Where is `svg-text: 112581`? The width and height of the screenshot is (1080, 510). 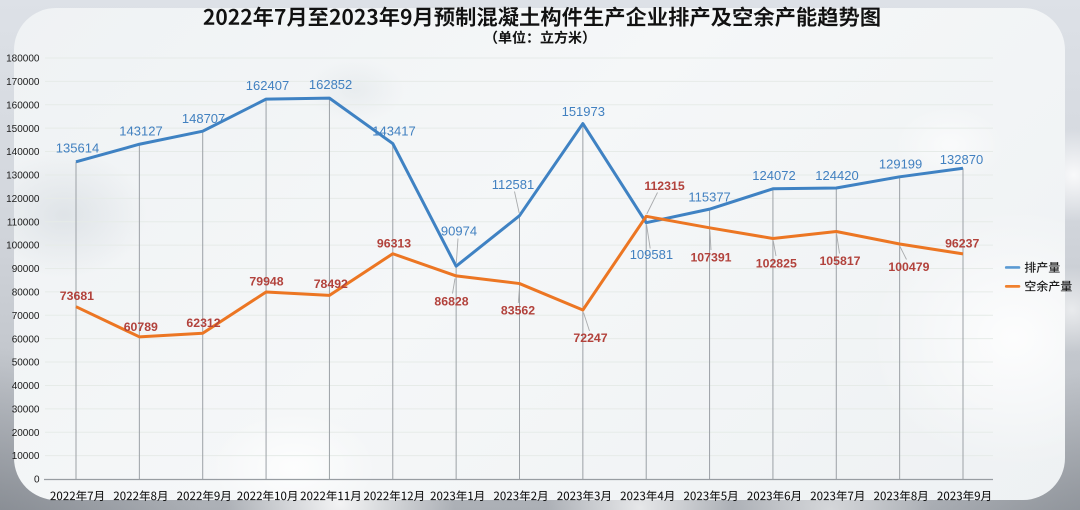 svg-text: 112581 is located at coordinates (513, 184).